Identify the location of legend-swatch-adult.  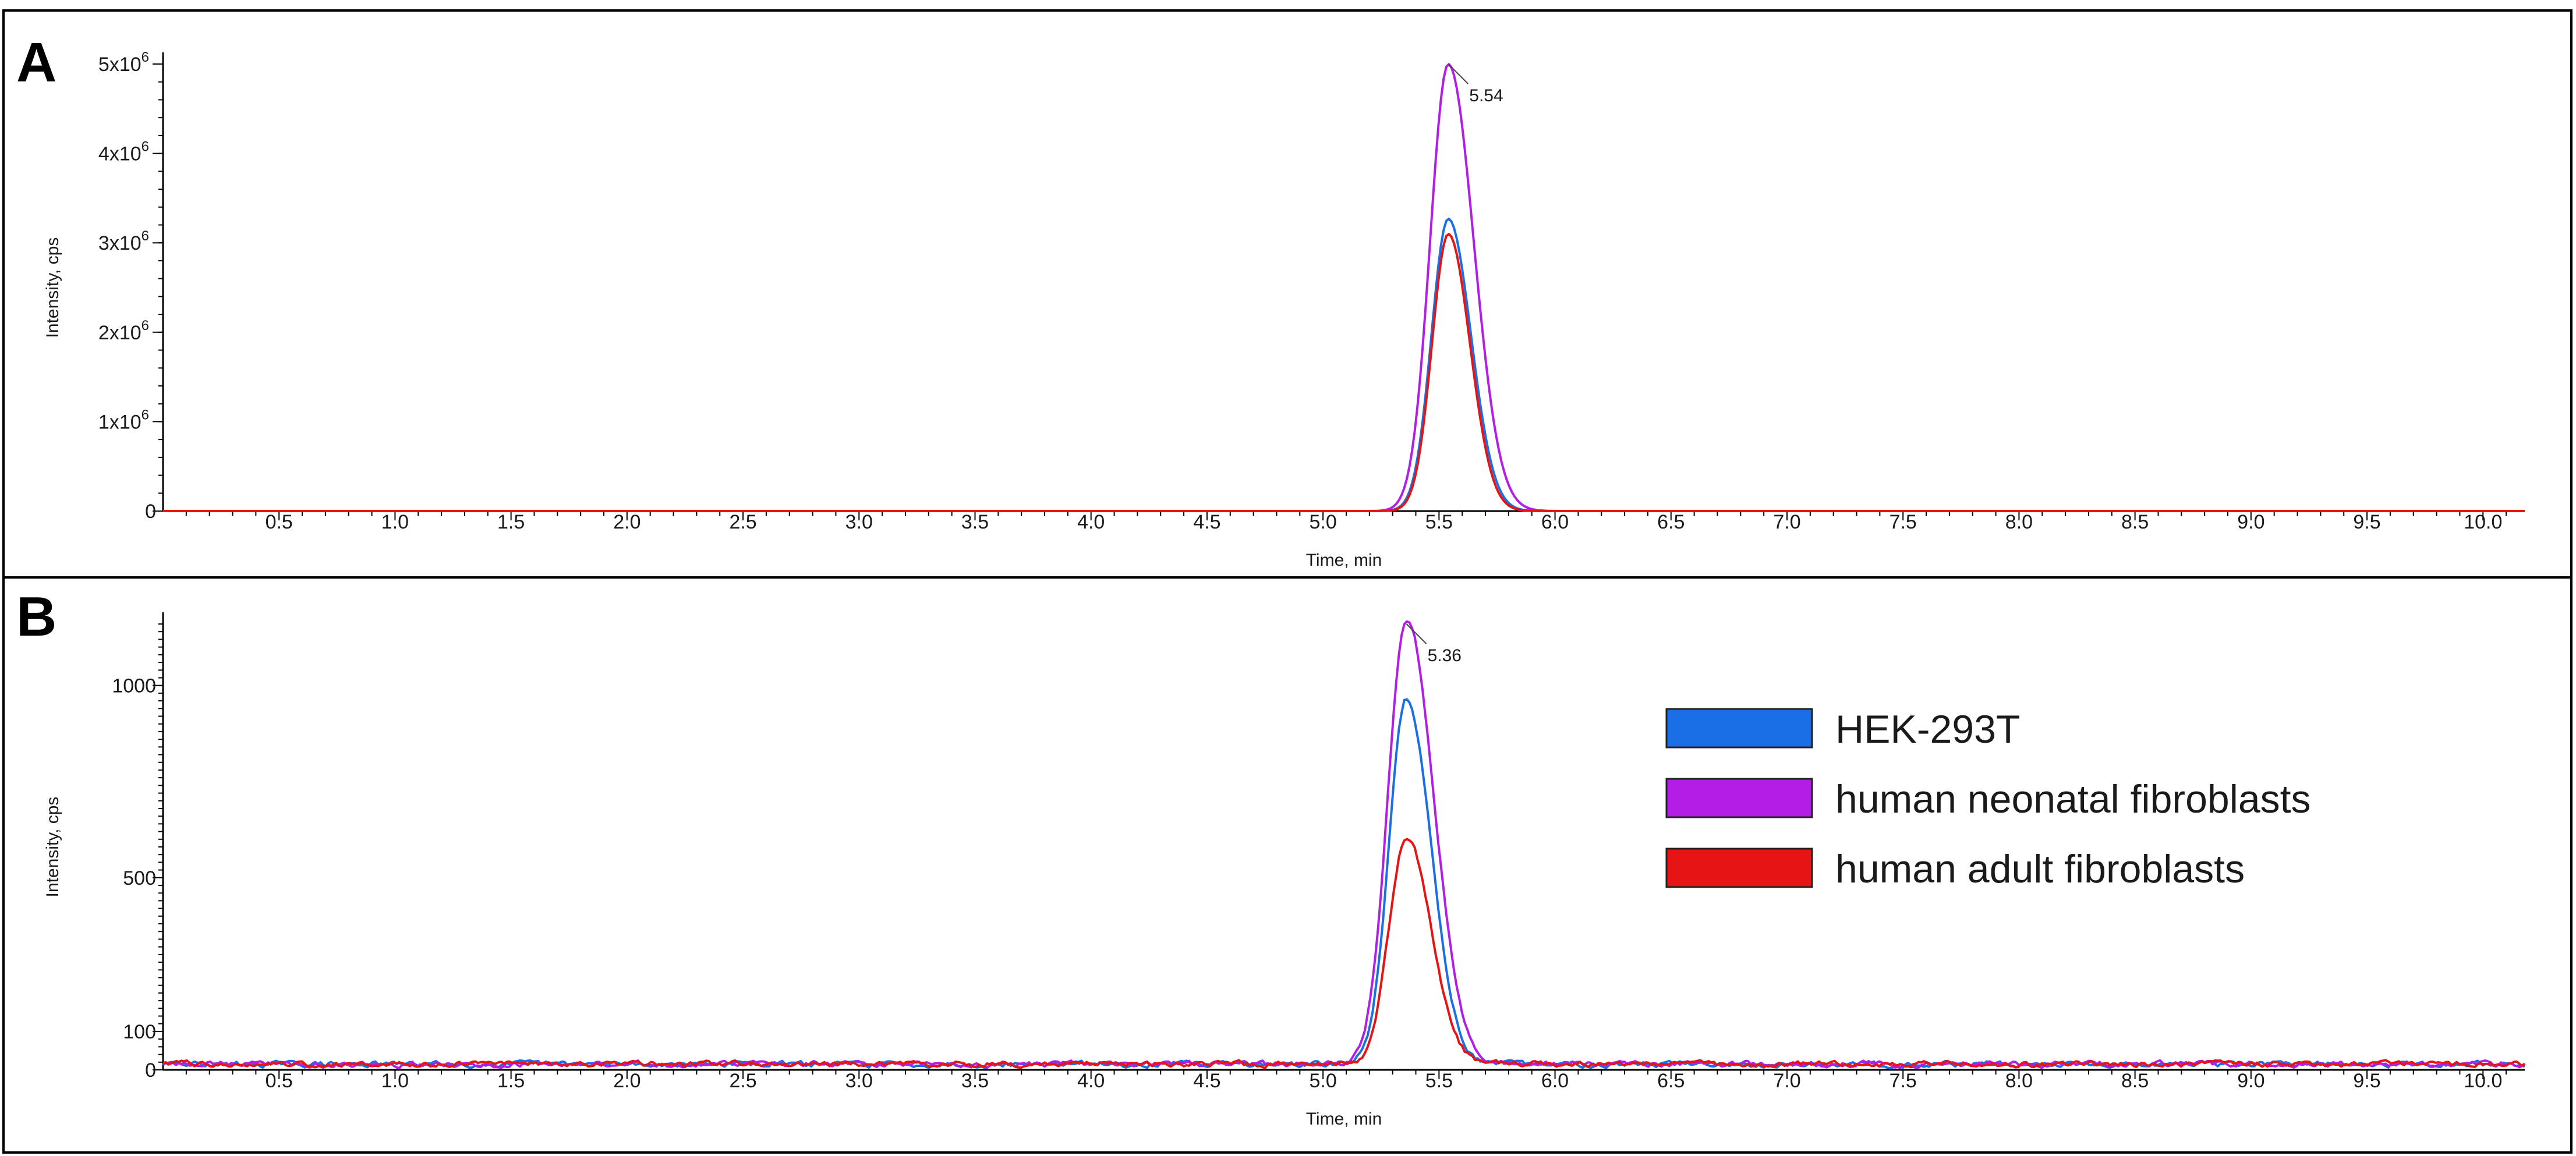
(1739, 868).